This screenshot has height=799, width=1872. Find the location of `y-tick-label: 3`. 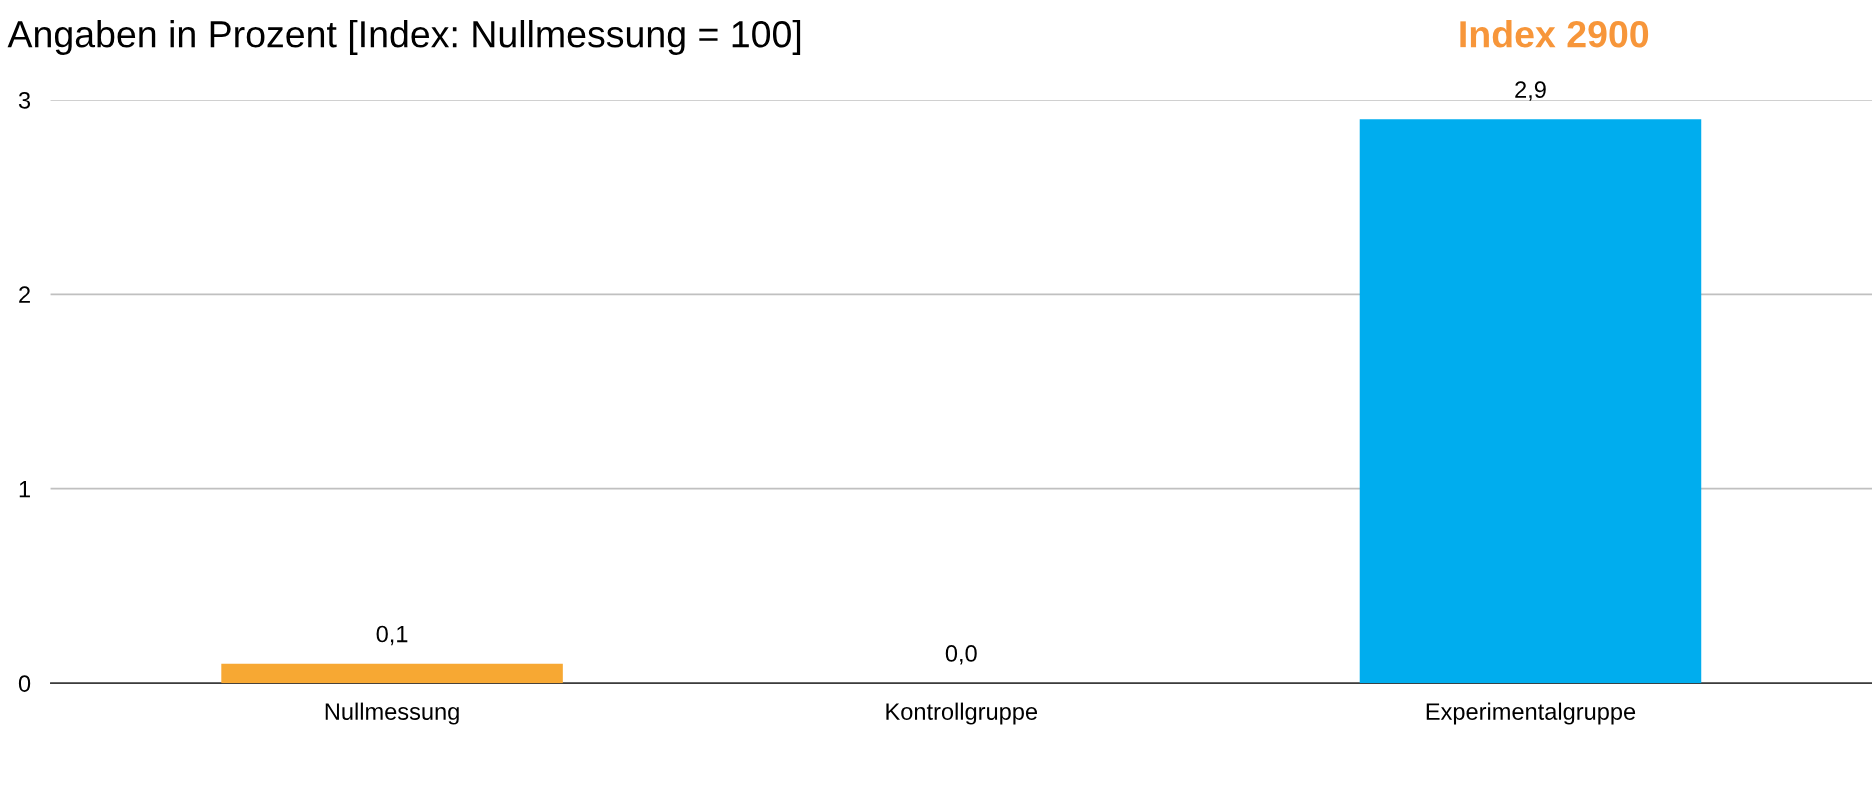

y-tick-label: 3 is located at coordinates (24, 100).